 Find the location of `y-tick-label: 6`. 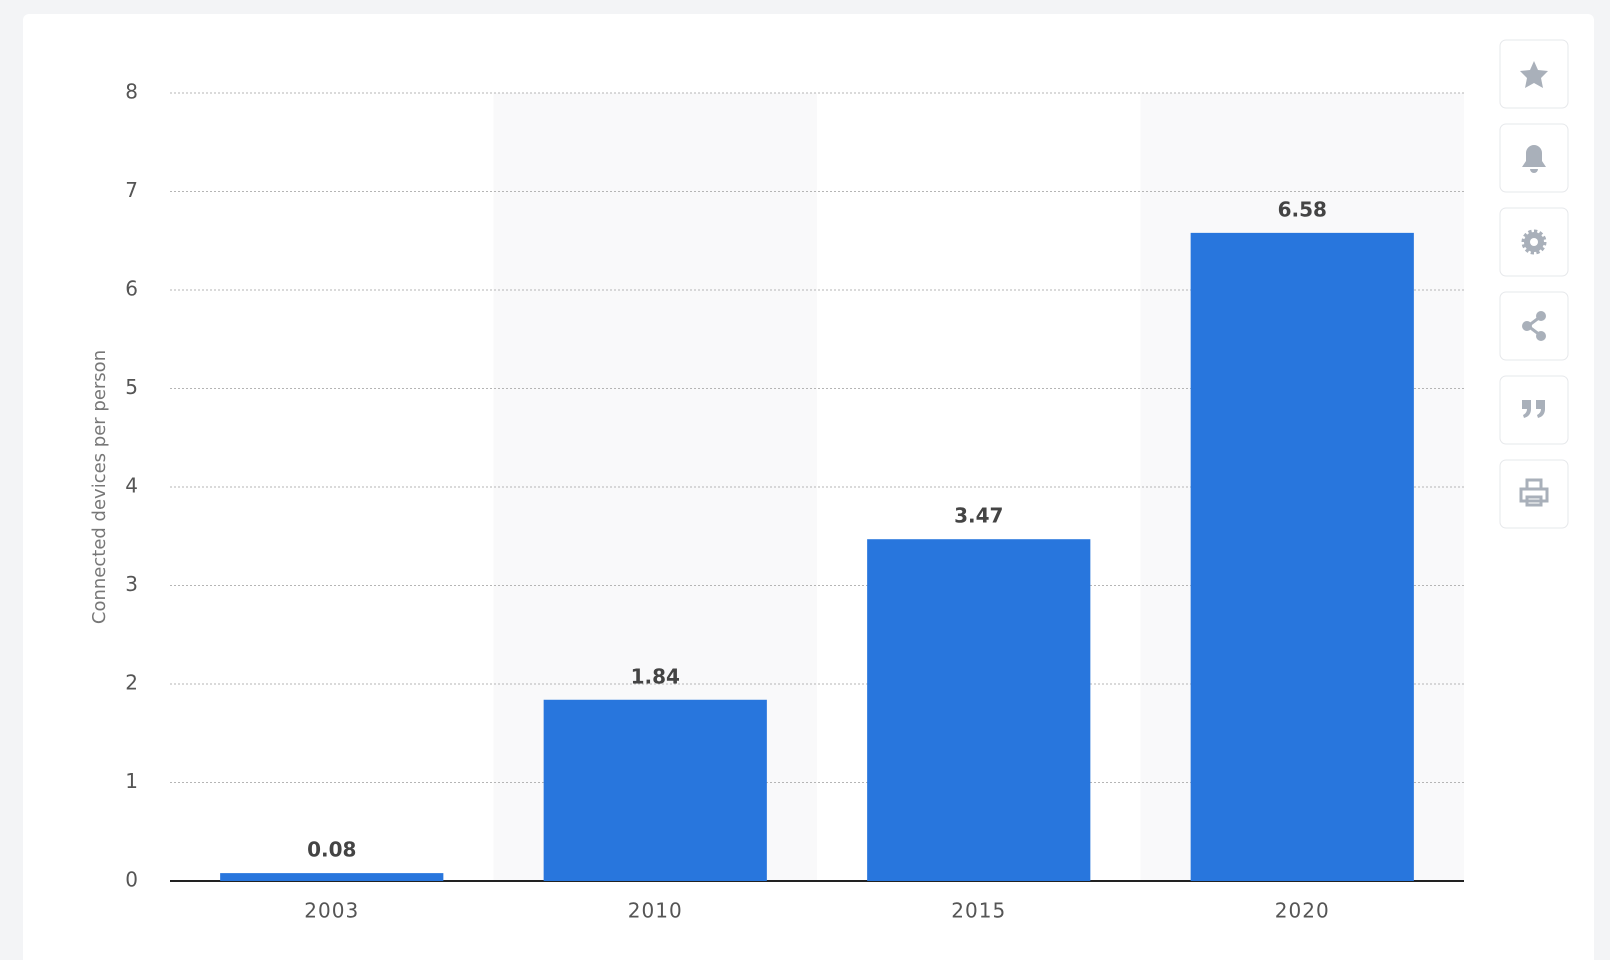

y-tick-label: 6 is located at coordinates (131, 289).